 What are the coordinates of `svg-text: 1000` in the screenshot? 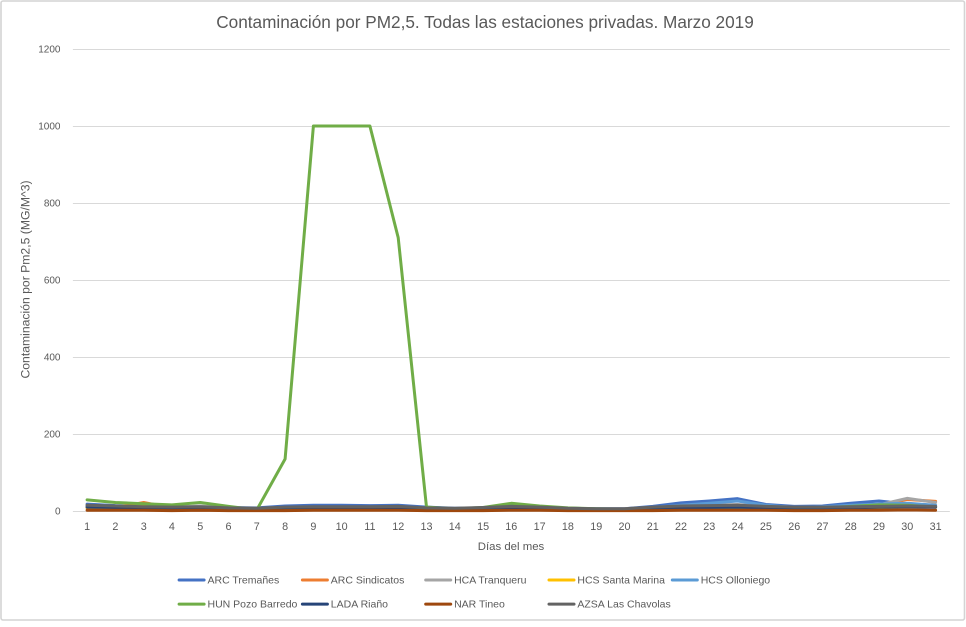 It's located at (49, 127).